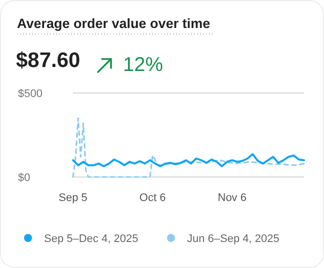 This screenshot has width=324, height=268. Describe the element at coordinates (233, 239) in the screenshot. I see `legend-label: Jun 6–Sep 4, 2025` at that location.